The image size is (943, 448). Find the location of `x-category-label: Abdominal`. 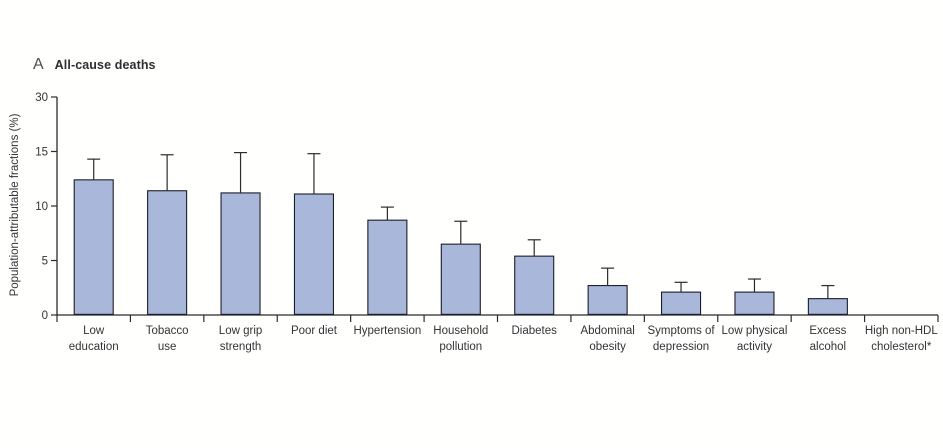

x-category-label: Abdominal is located at coordinates (607, 331).